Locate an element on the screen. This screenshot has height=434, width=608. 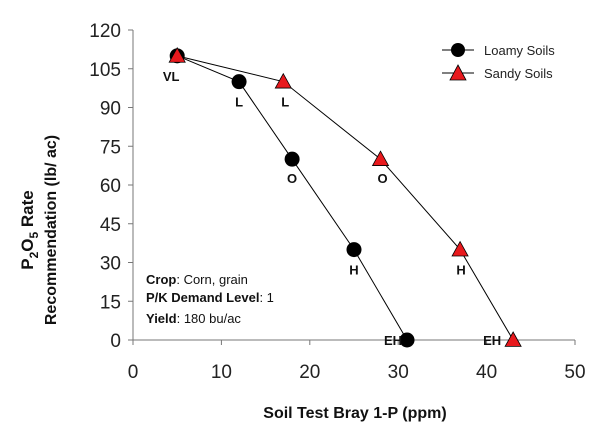
y-tick-label: 120 is located at coordinates (105, 31).